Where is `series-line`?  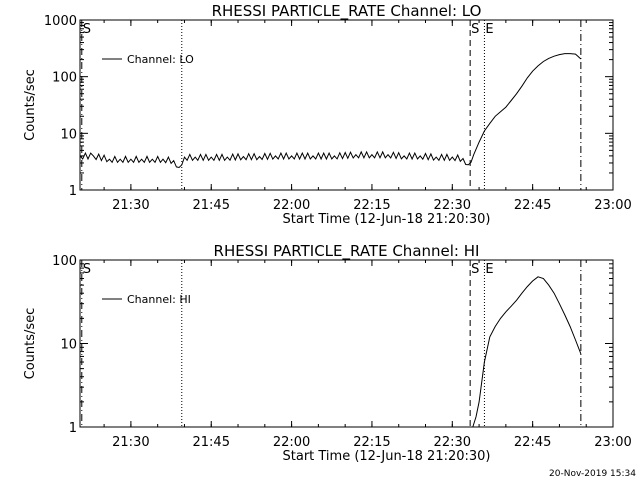
series-line is located at coordinates (527, 352).